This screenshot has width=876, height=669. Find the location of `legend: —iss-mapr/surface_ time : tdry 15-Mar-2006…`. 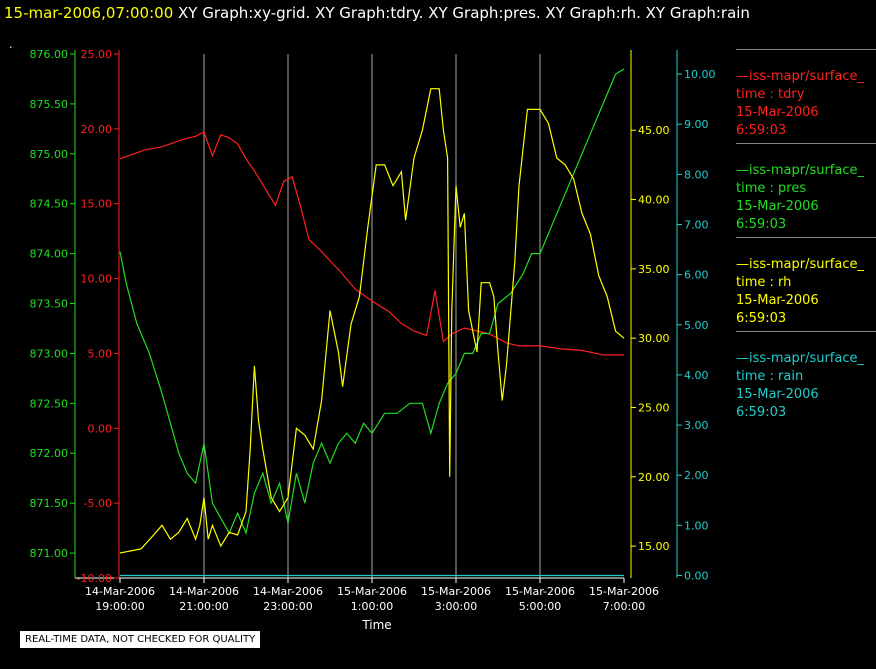

legend: —iss-mapr/surface_ time : tdry 15-Mar-2006… is located at coordinates (806, 236).